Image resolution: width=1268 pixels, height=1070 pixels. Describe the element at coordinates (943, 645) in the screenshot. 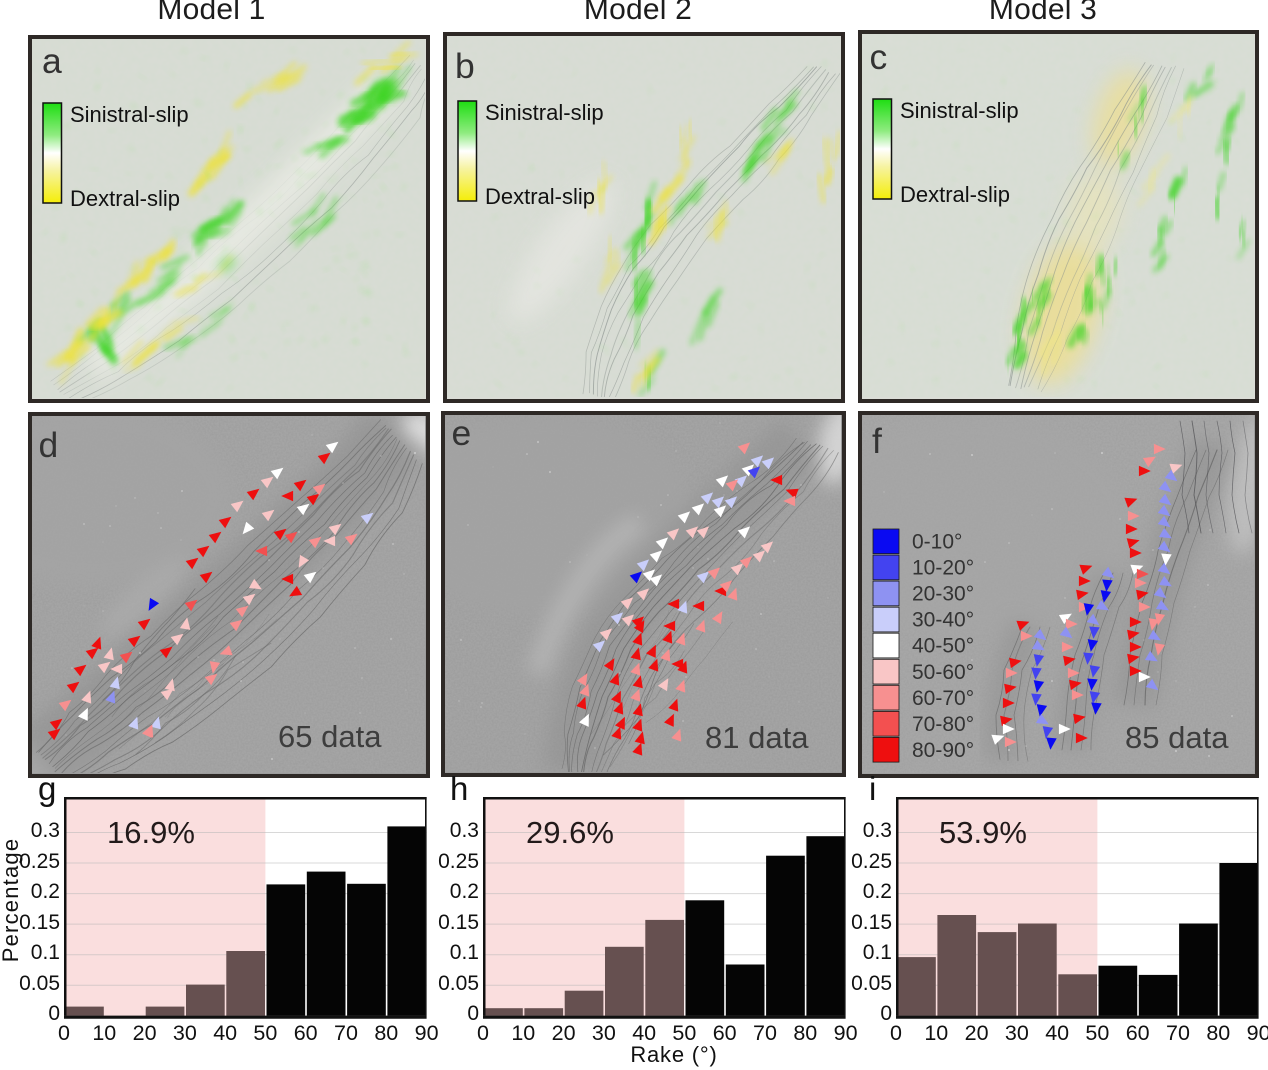

I see `svg-text: 40-50°` at that location.